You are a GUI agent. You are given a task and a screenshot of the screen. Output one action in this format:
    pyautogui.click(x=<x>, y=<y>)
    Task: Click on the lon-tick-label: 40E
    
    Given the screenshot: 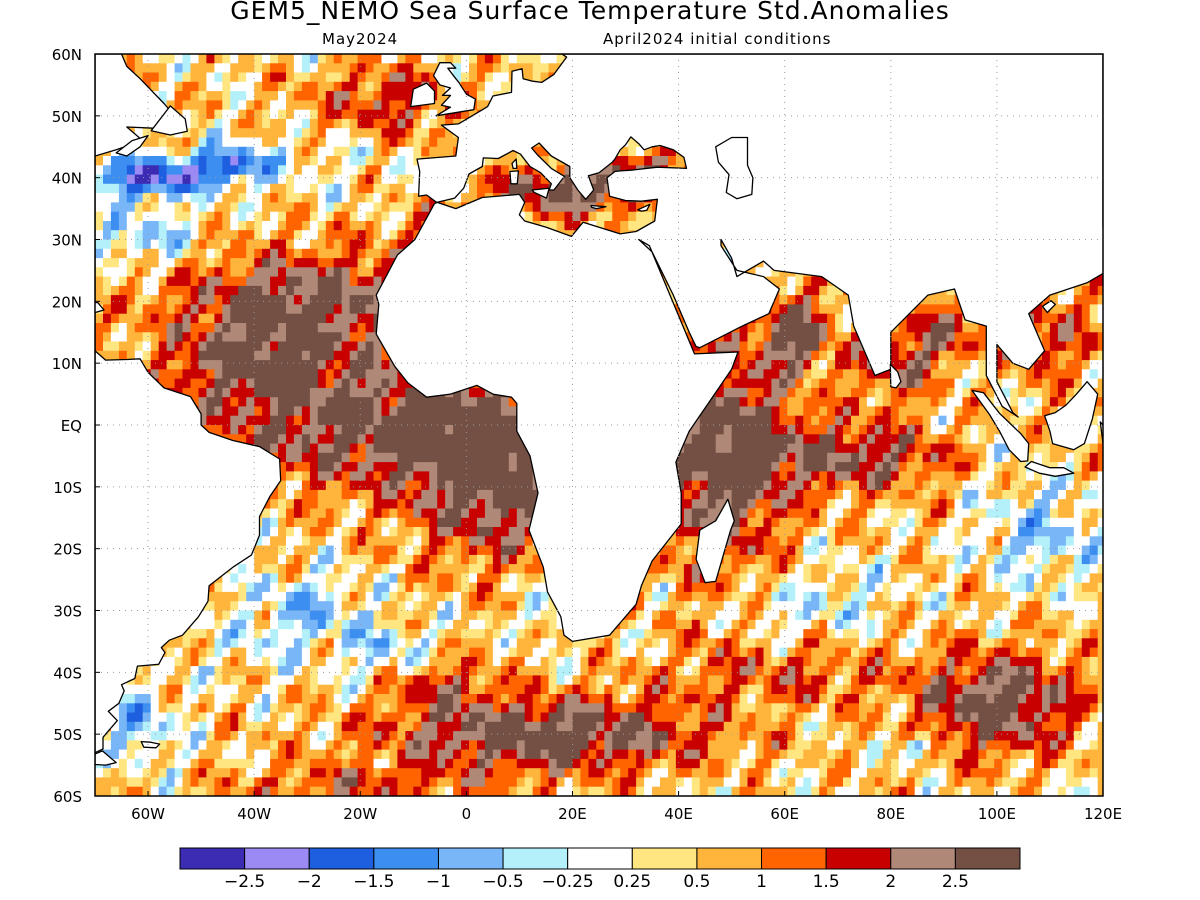 What is the action you would take?
    pyautogui.click(x=678, y=814)
    